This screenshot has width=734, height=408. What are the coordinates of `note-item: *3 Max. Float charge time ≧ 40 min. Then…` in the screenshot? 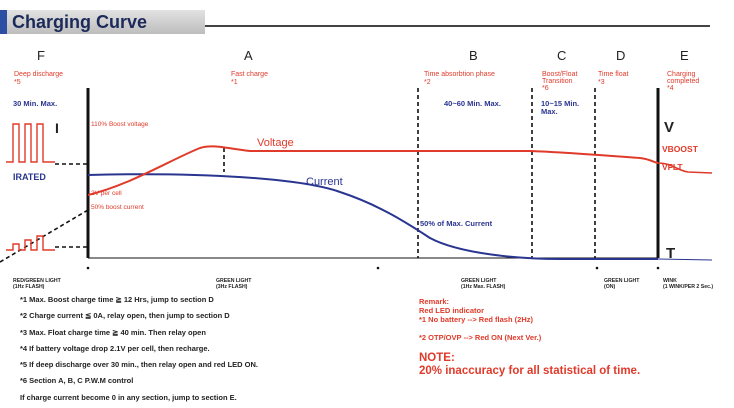 It's located at (113, 332).